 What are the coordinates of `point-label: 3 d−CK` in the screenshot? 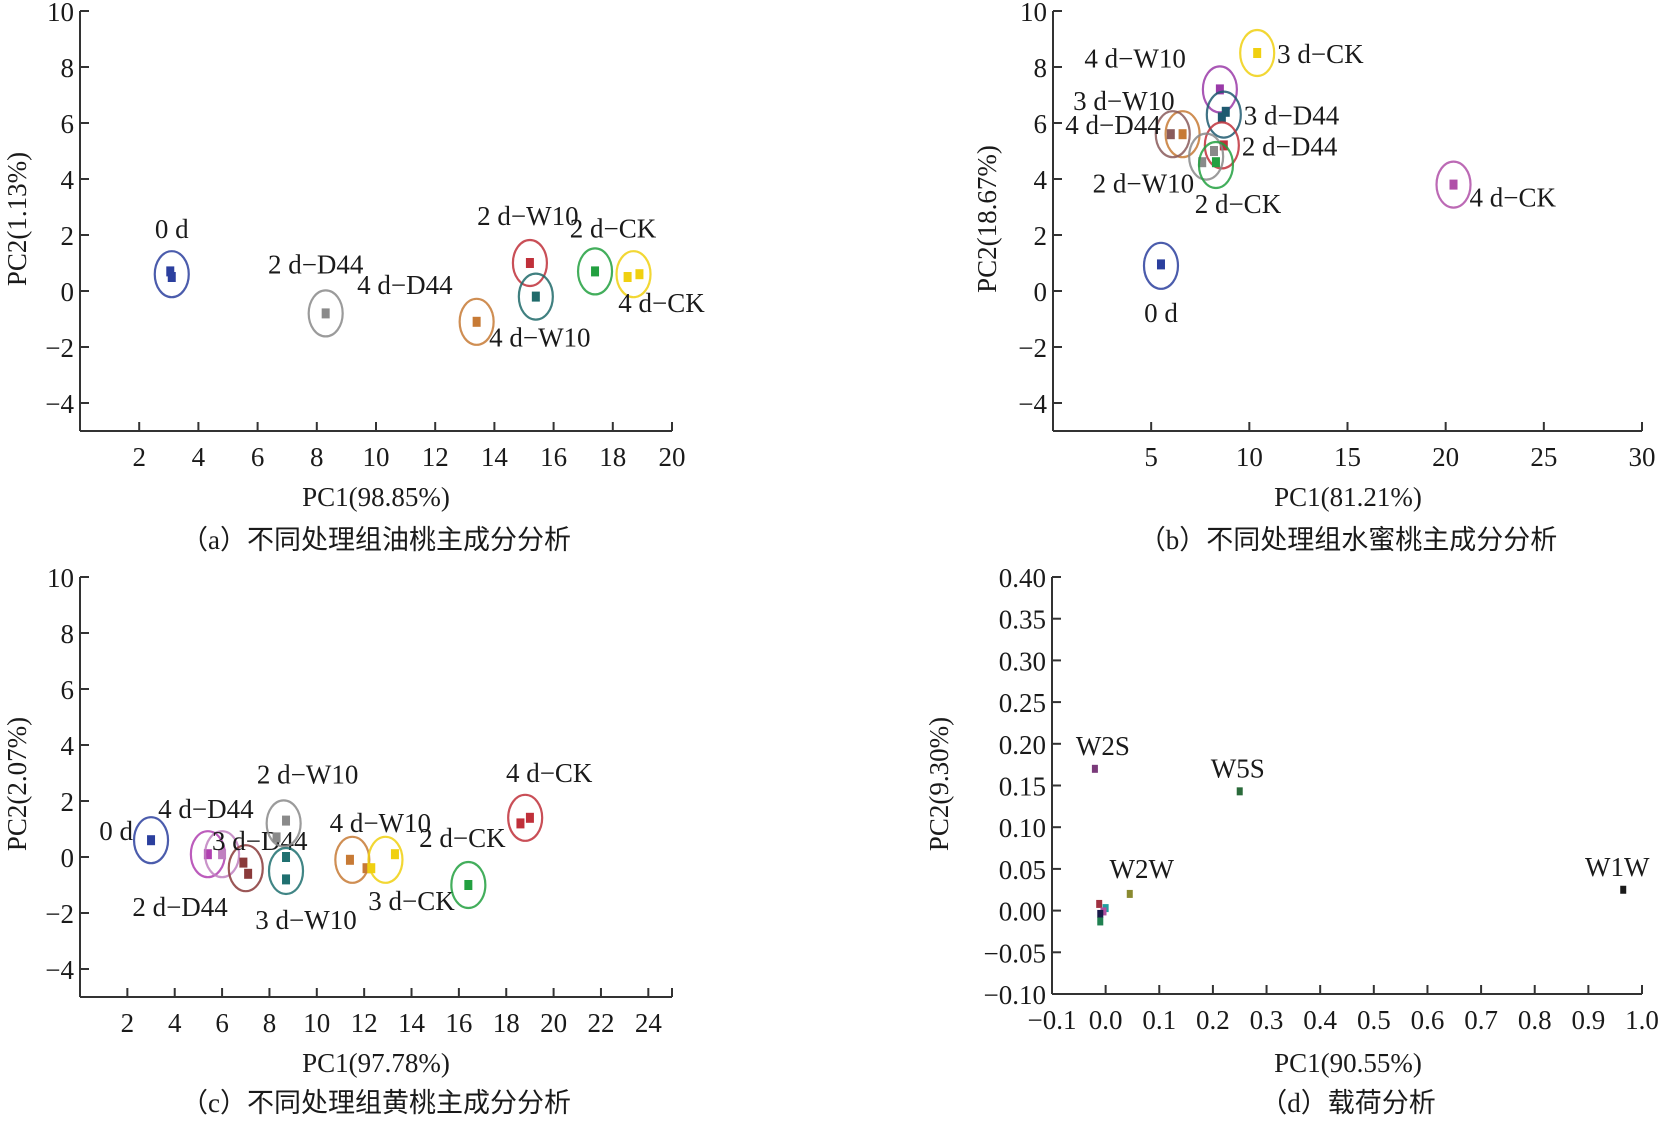 It's located at (411, 901).